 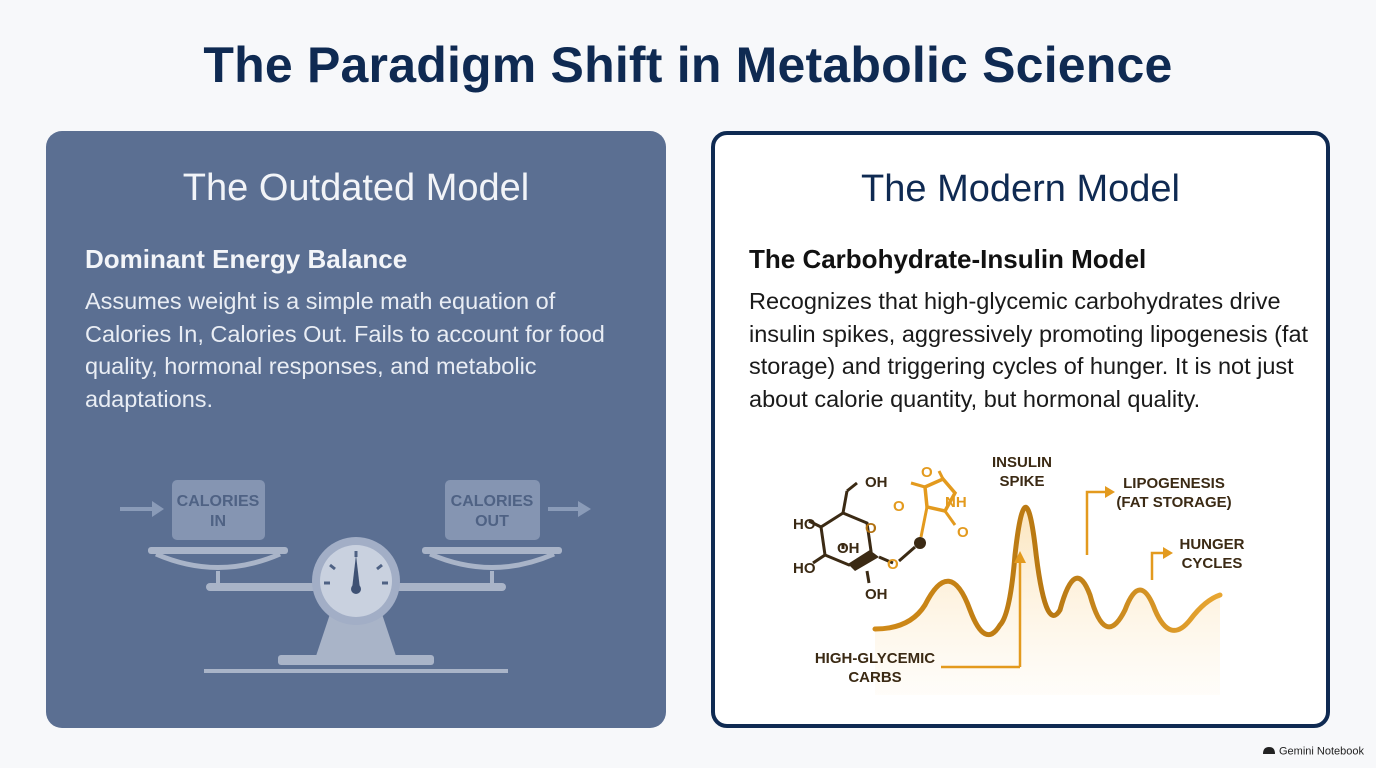 What do you see at coordinates (218, 521) in the screenshot?
I see `calories-in-label-2: IN` at bounding box center [218, 521].